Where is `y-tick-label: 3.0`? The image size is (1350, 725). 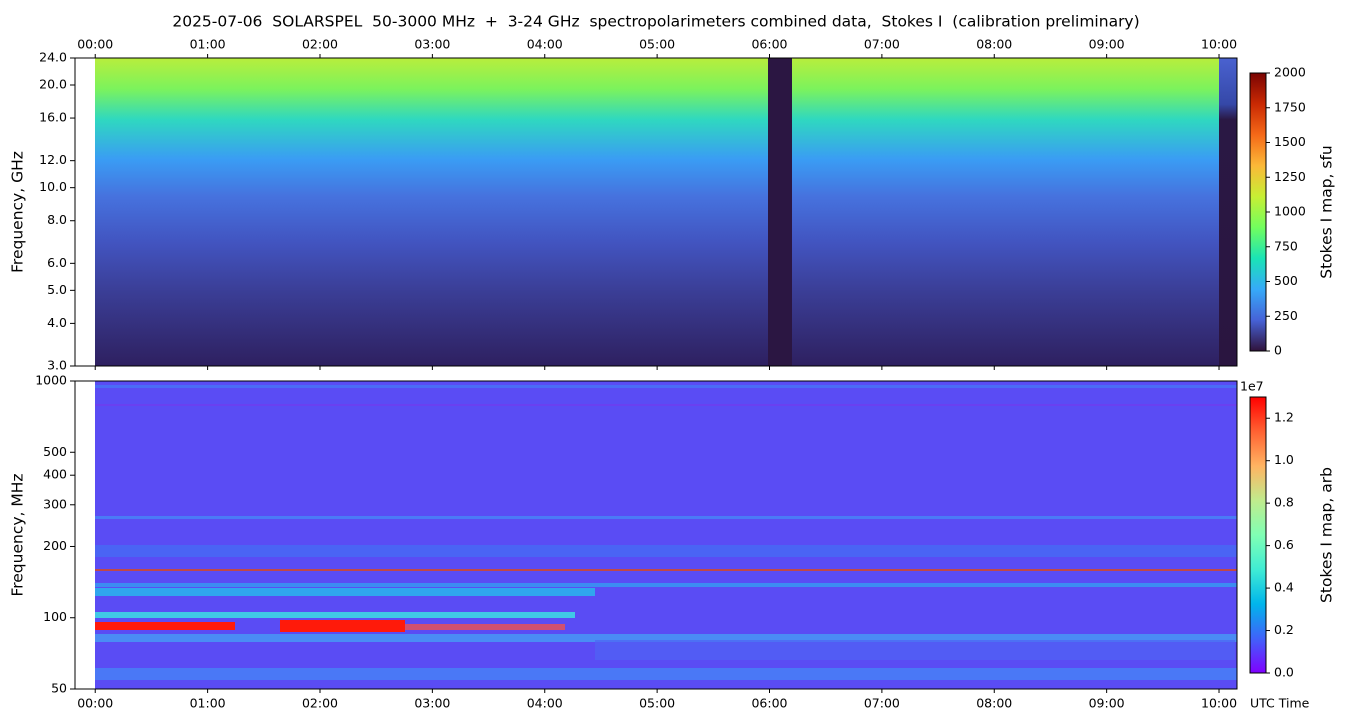
y-tick-label: 3.0 is located at coordinates (57, 365).